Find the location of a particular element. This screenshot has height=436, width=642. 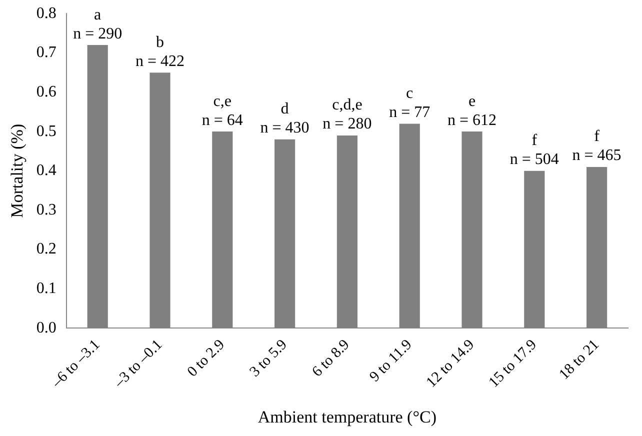

y-tick-label: 0.7 is located at coordinates (46, 53).